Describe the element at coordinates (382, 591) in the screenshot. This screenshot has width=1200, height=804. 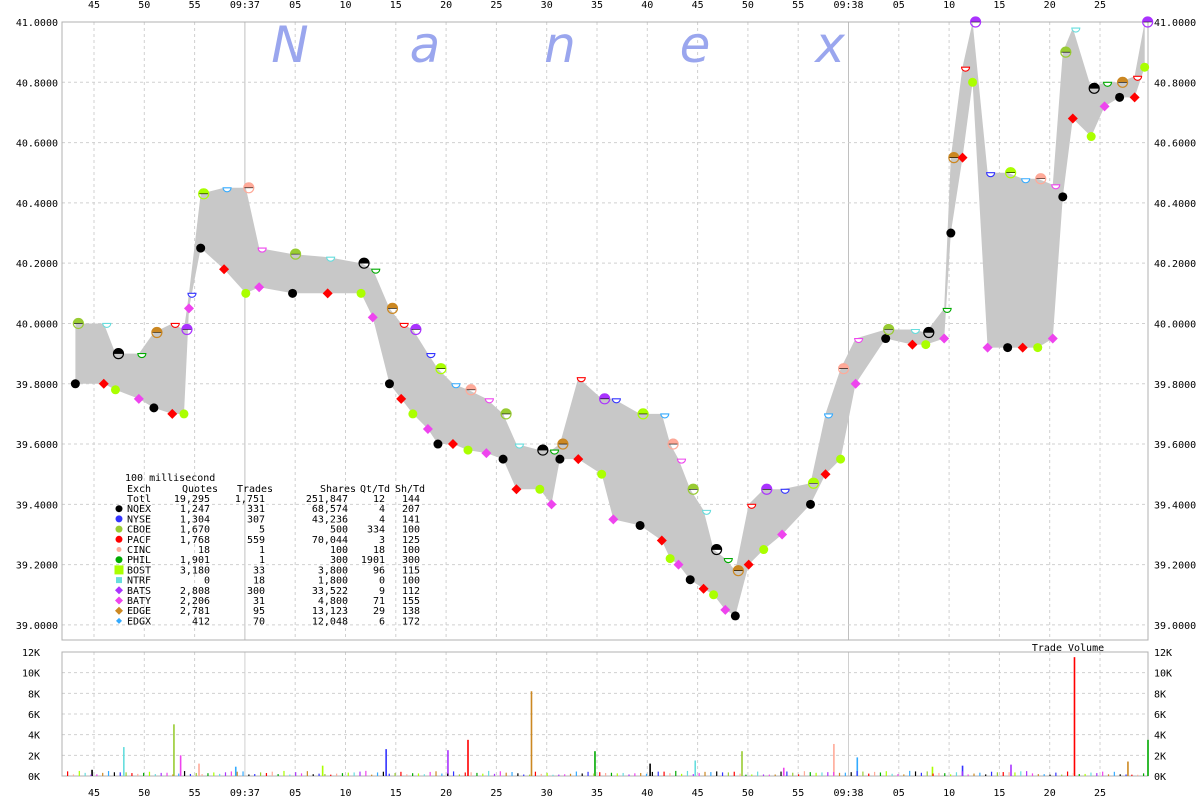
I see `legend-row-cell: 9` at that location.